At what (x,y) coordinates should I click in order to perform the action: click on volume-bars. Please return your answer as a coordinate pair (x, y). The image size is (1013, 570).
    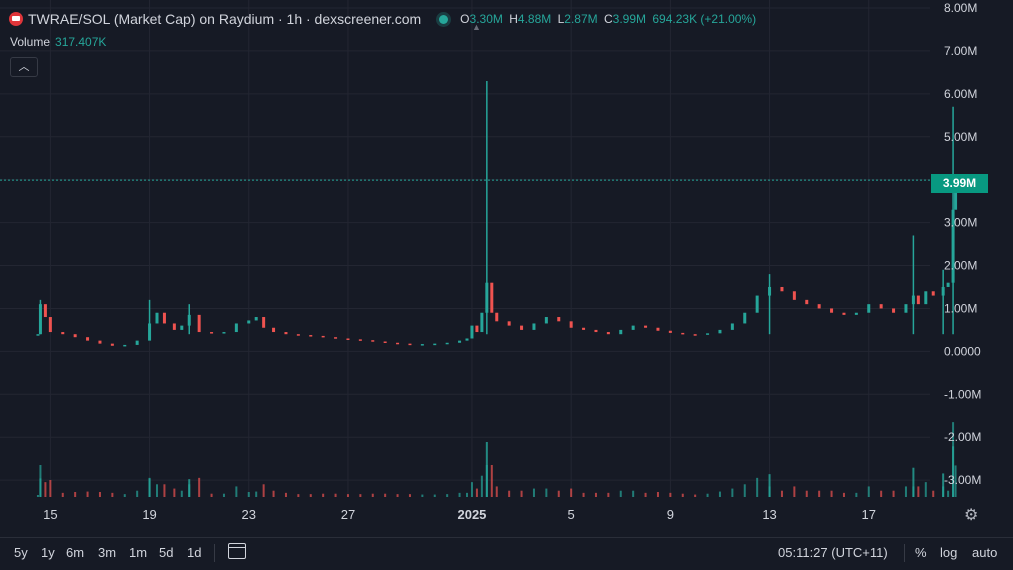
    Looking at the image, I should click on (496, 459).